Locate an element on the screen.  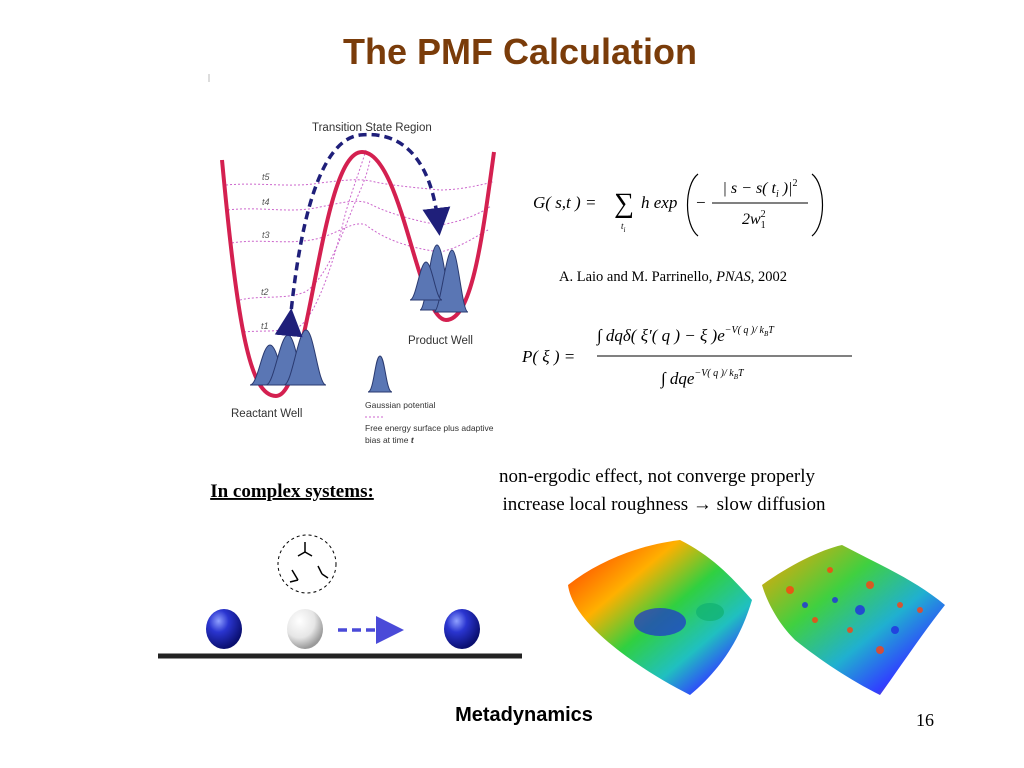
eq-denominator: ∫ dqe−V( q )/ kBT is located at coordinates (702, 378).